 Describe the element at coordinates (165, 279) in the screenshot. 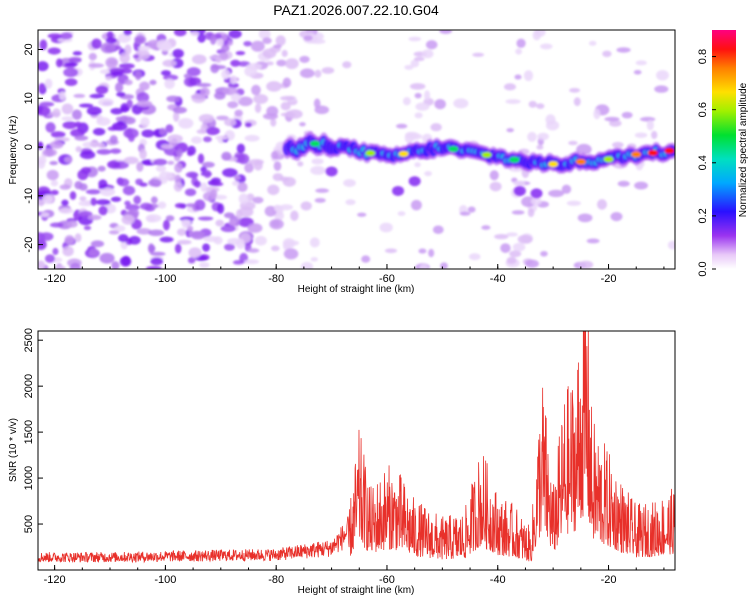

I see `spectrogram-x-tick-label: -100` at that location.